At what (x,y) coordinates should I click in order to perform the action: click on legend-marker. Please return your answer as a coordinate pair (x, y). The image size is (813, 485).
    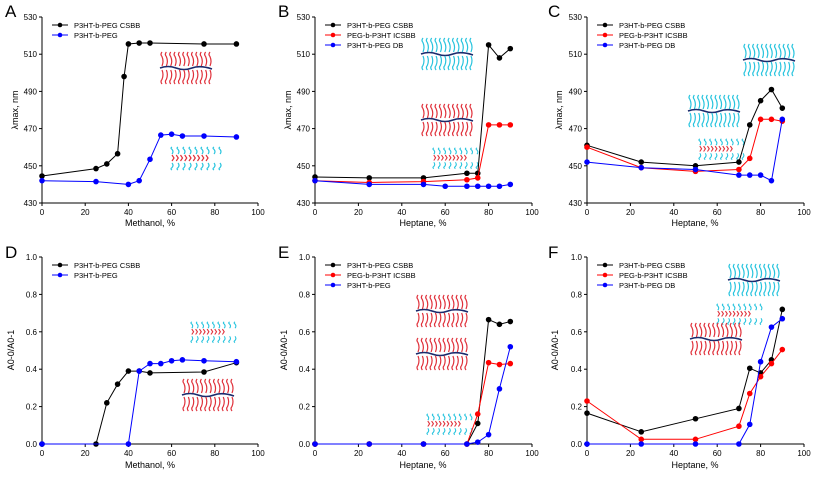
    Looking at the image, I should click on (605, 275).